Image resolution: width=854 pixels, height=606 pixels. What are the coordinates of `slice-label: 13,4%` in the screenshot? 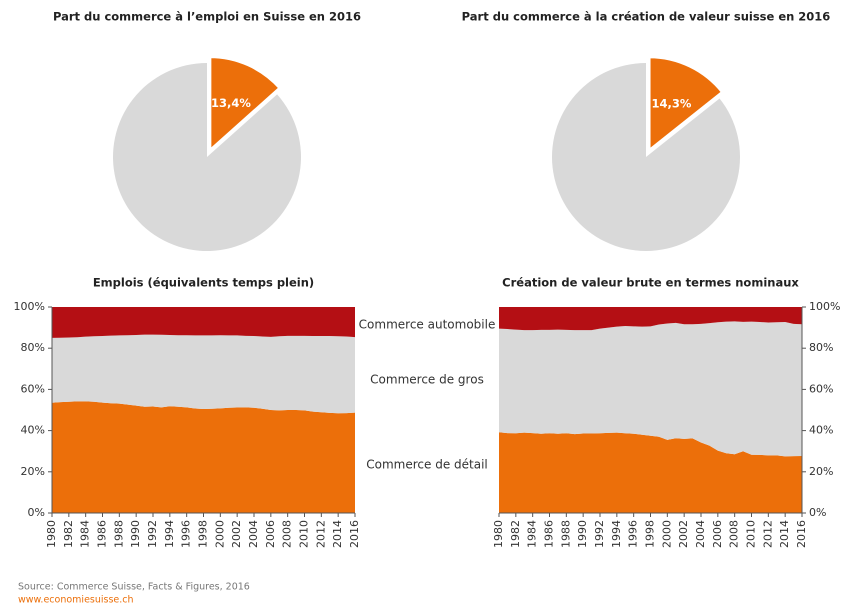 It's located at (231, 103).